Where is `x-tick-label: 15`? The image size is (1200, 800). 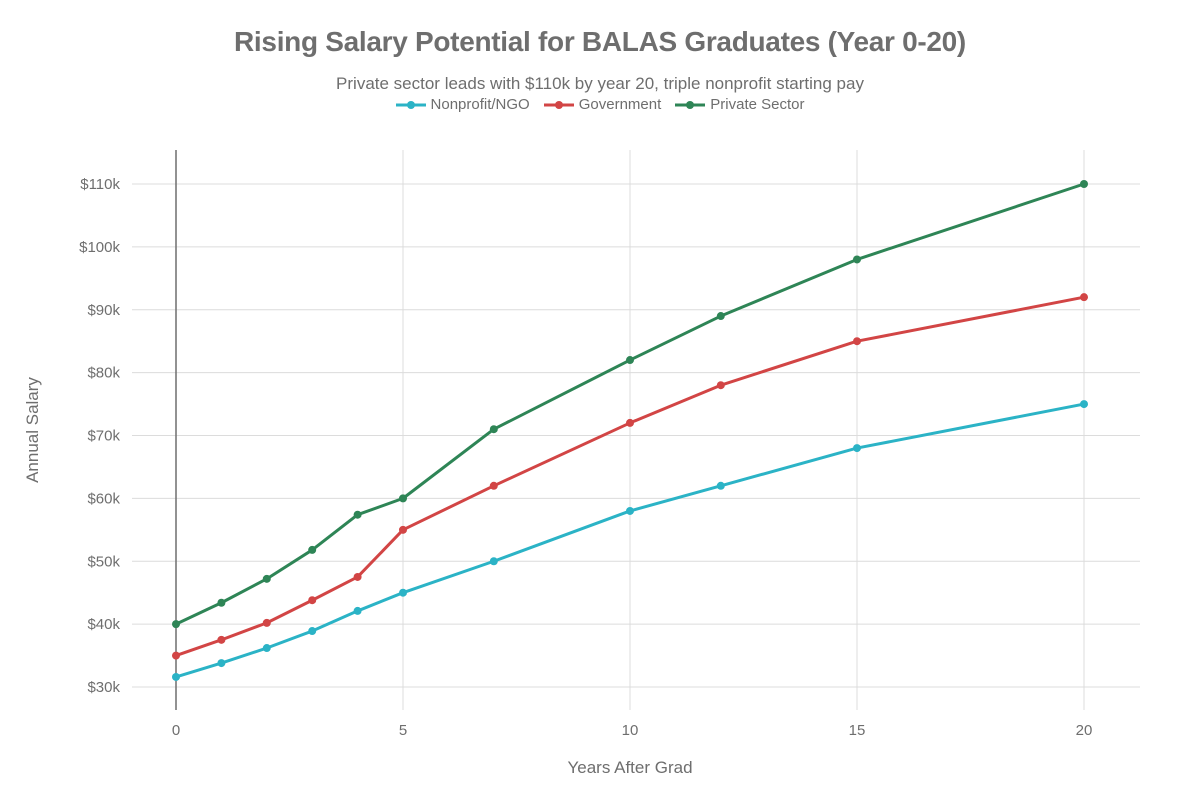
x-tick-label: 15 is located at coordinates (857, 730).